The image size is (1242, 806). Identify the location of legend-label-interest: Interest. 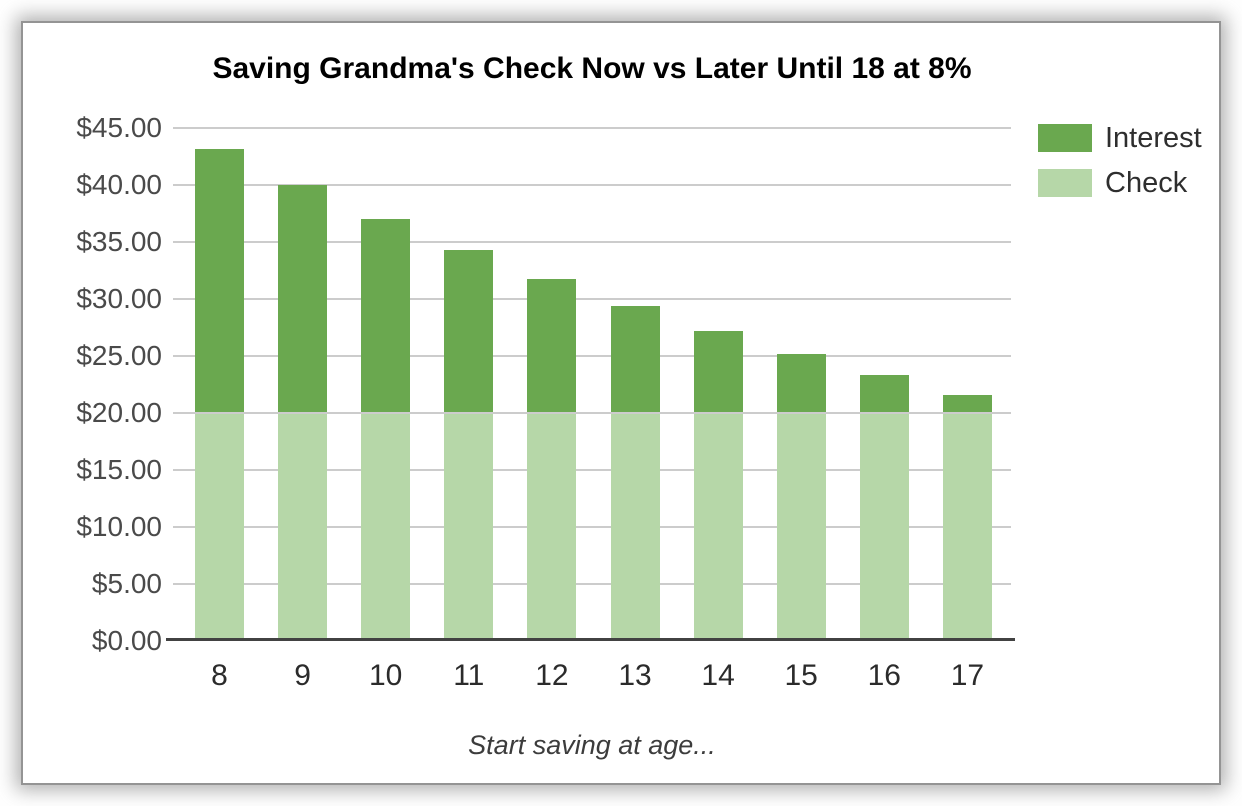
(1153, 137).